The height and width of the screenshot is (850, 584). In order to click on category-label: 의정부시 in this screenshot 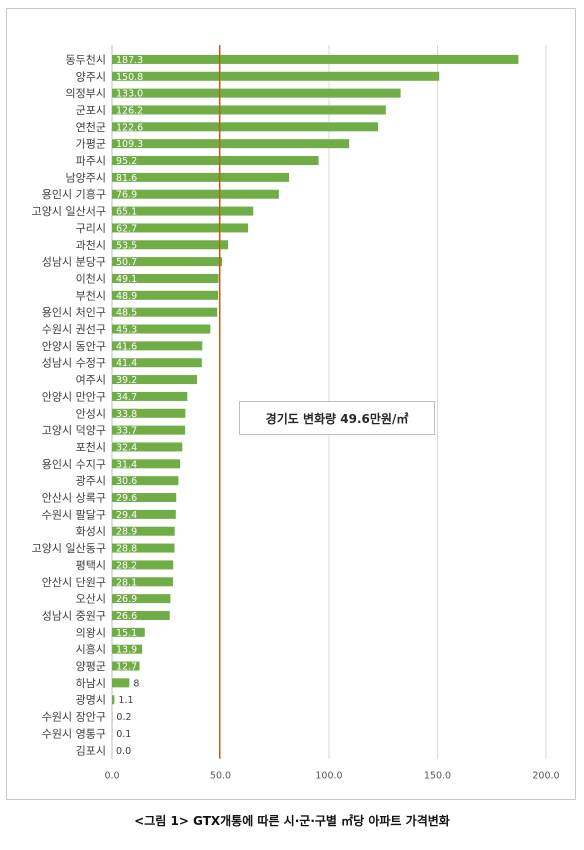, I will do `click(86, 93)`.